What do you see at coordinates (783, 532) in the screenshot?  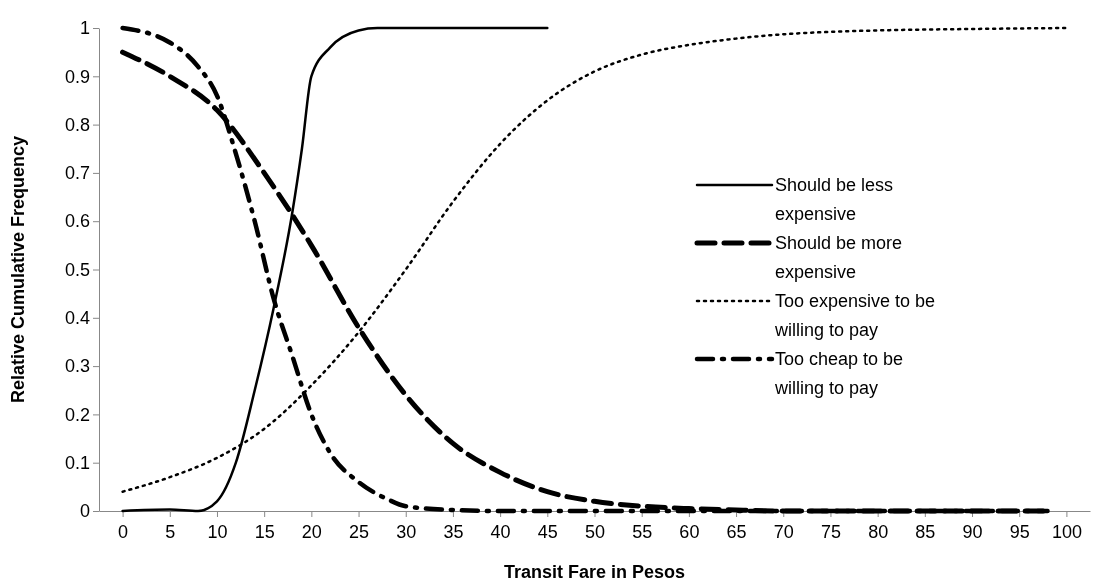 I see `x-tick-label: 70` at bounding box center [783, 532].